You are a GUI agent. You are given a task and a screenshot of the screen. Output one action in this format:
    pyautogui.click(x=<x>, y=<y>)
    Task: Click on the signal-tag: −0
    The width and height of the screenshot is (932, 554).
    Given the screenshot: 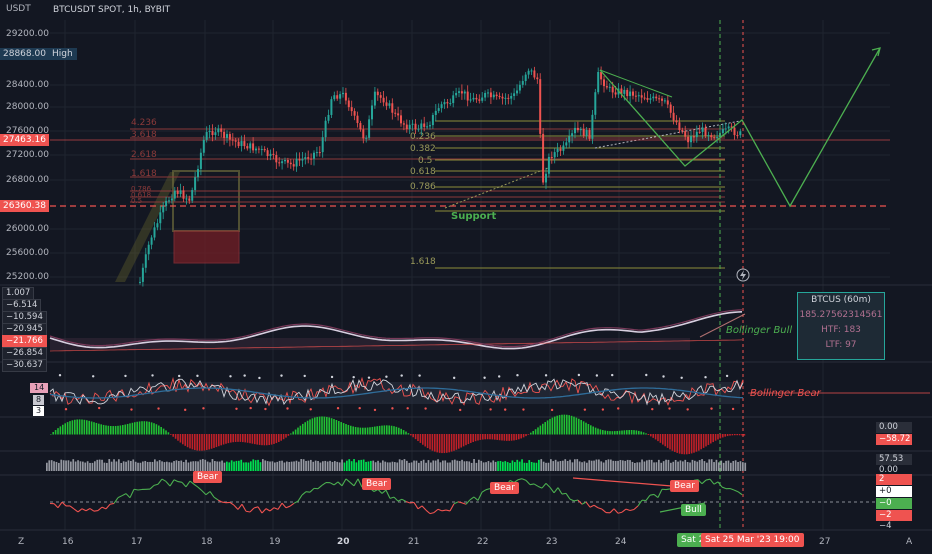 What is the action you would take?
    pyautogui.click(x=894, y=503)
    